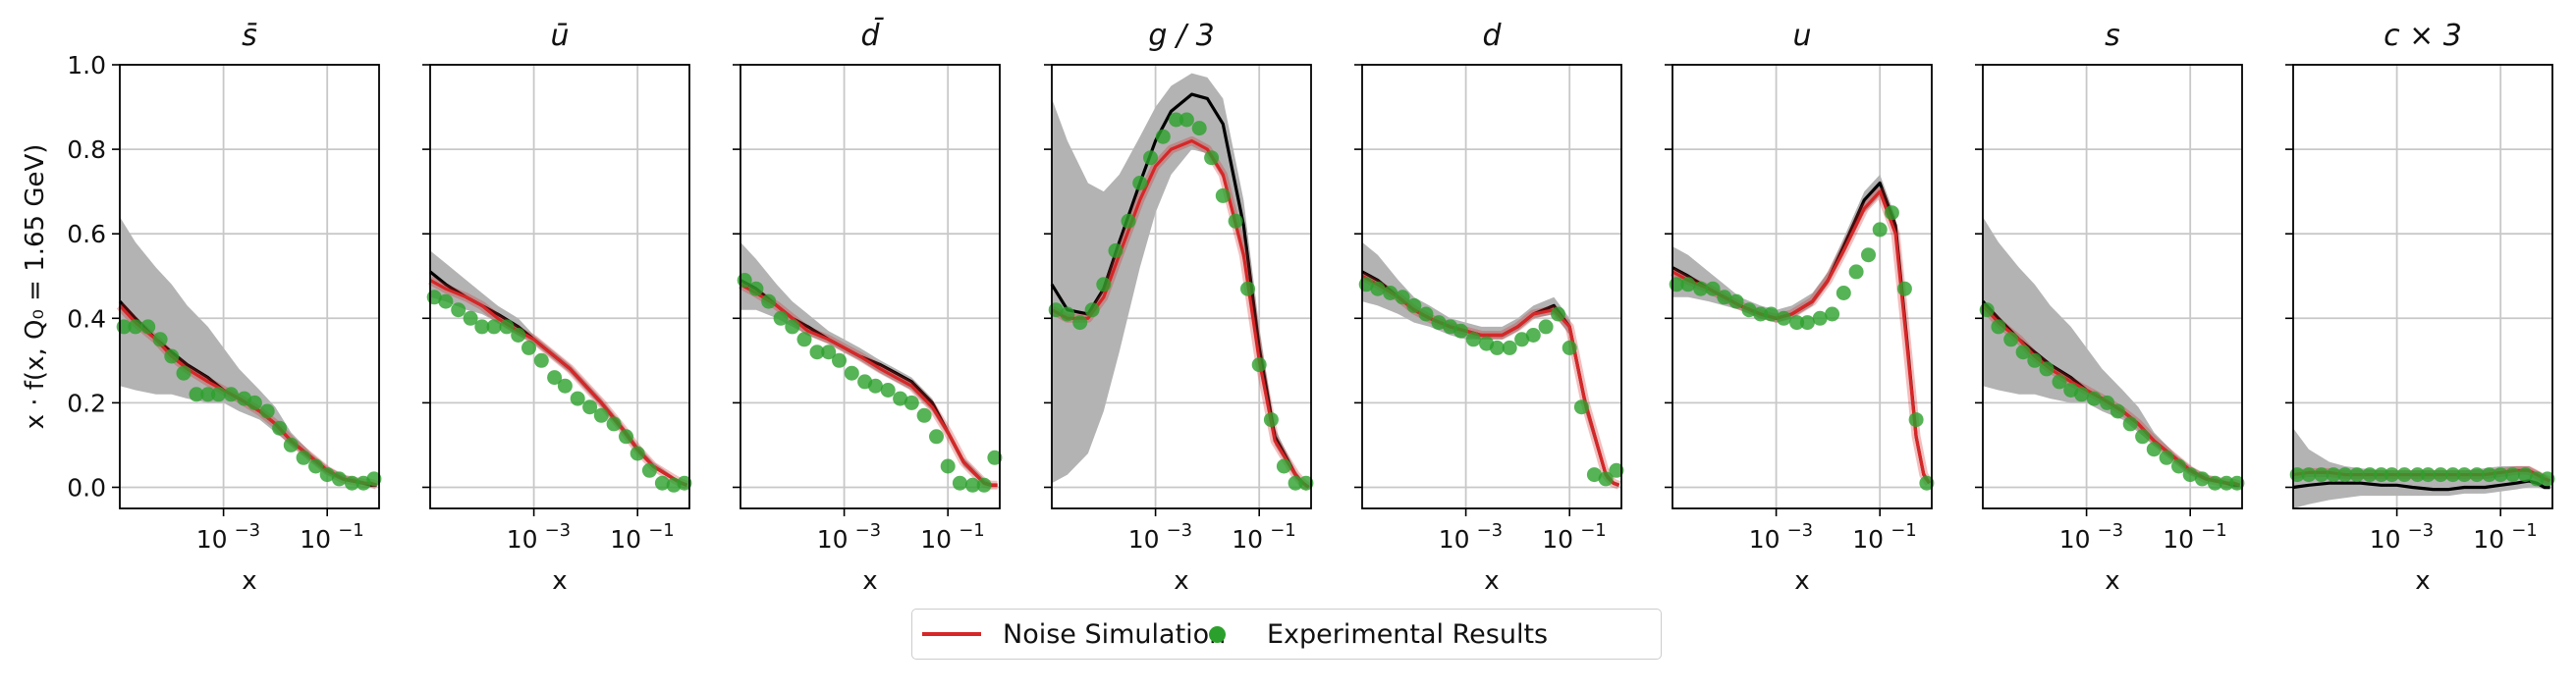 Image resolution: width=2576 pixels, height=691 pixels. I want to click on panel-title: g / 3, so click(1181, 36).